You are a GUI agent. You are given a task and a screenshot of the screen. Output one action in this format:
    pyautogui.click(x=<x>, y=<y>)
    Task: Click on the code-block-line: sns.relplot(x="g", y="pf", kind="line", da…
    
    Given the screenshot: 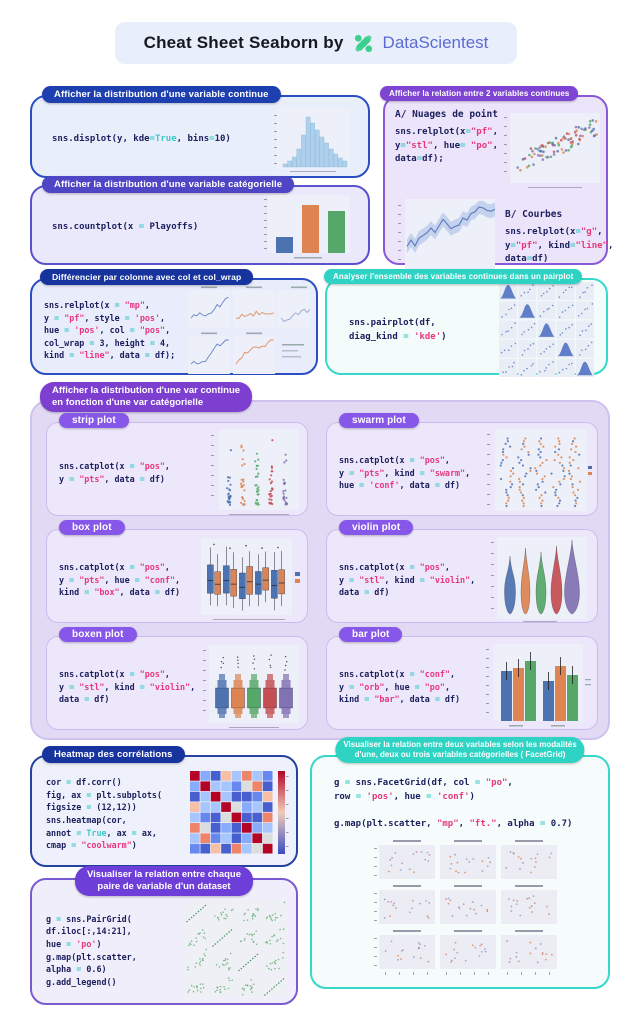 What is the action you would take?
    pyautogui.click(x=559, y=246)
    